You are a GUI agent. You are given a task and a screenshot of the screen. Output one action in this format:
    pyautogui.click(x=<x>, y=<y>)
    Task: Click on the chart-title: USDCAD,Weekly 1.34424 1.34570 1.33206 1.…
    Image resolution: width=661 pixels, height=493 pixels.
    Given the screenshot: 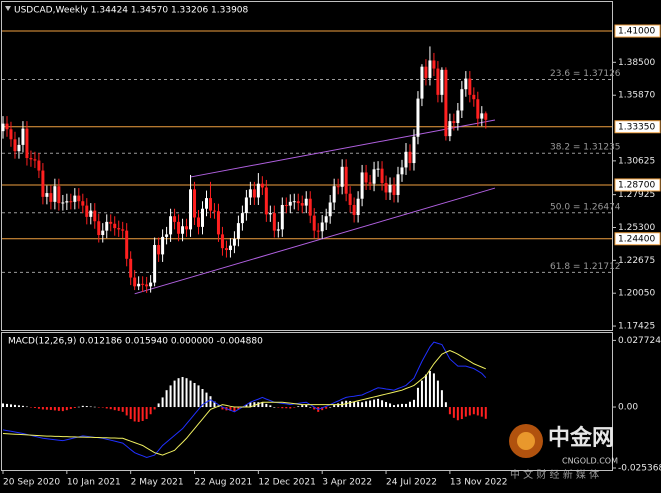 What is the action you would take?
    pyautogui.click(x=131, y=11)
    